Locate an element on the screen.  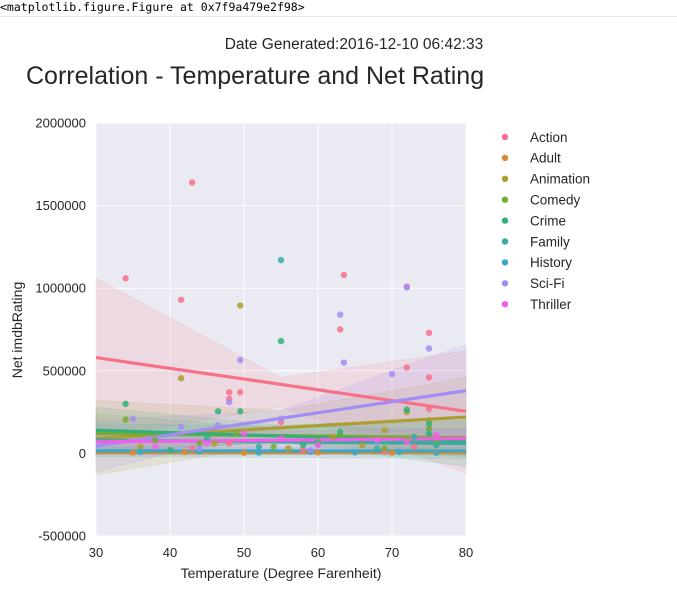
legend-marker-history is located at coordinates (505, 262).